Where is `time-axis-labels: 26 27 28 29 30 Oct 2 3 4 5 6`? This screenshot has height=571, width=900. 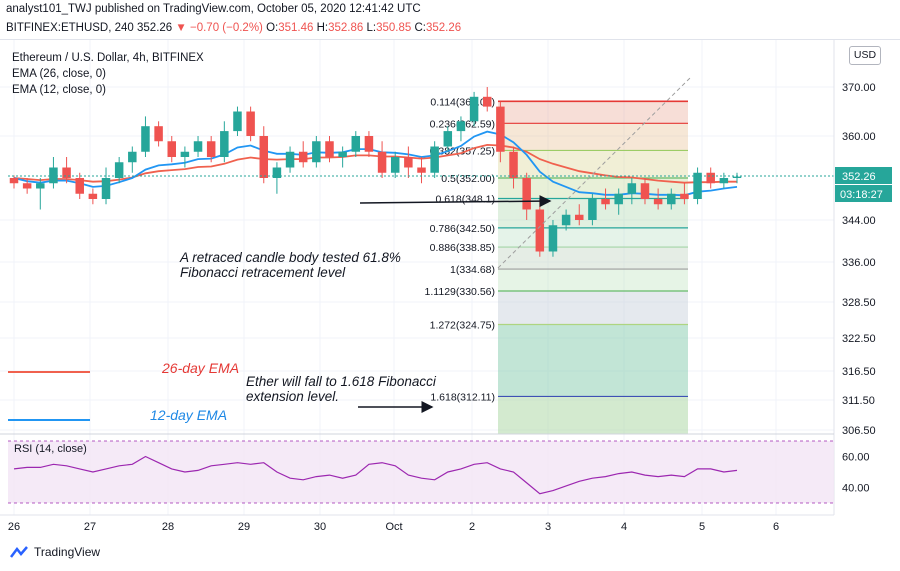
time-axis-labels: 26 27 28 29 30 Oct 2 3 4 5 6 is located at coordinates (393, 527).